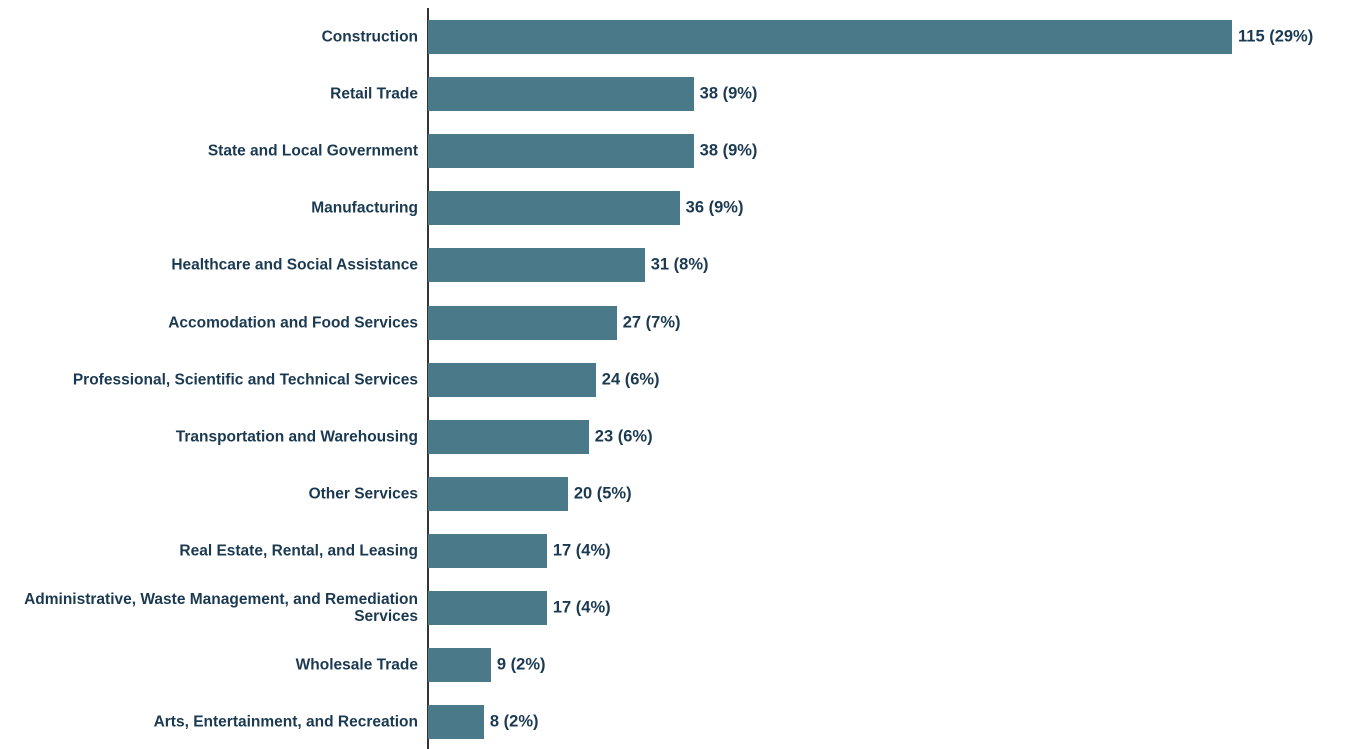 The height and width of the screenshot is (749, 1352). What do you see at coordinates (298, 551) in the screenshot?
I see `category-label: Real Estate, Rental, and Leasing` at bounding box center [298, 551].